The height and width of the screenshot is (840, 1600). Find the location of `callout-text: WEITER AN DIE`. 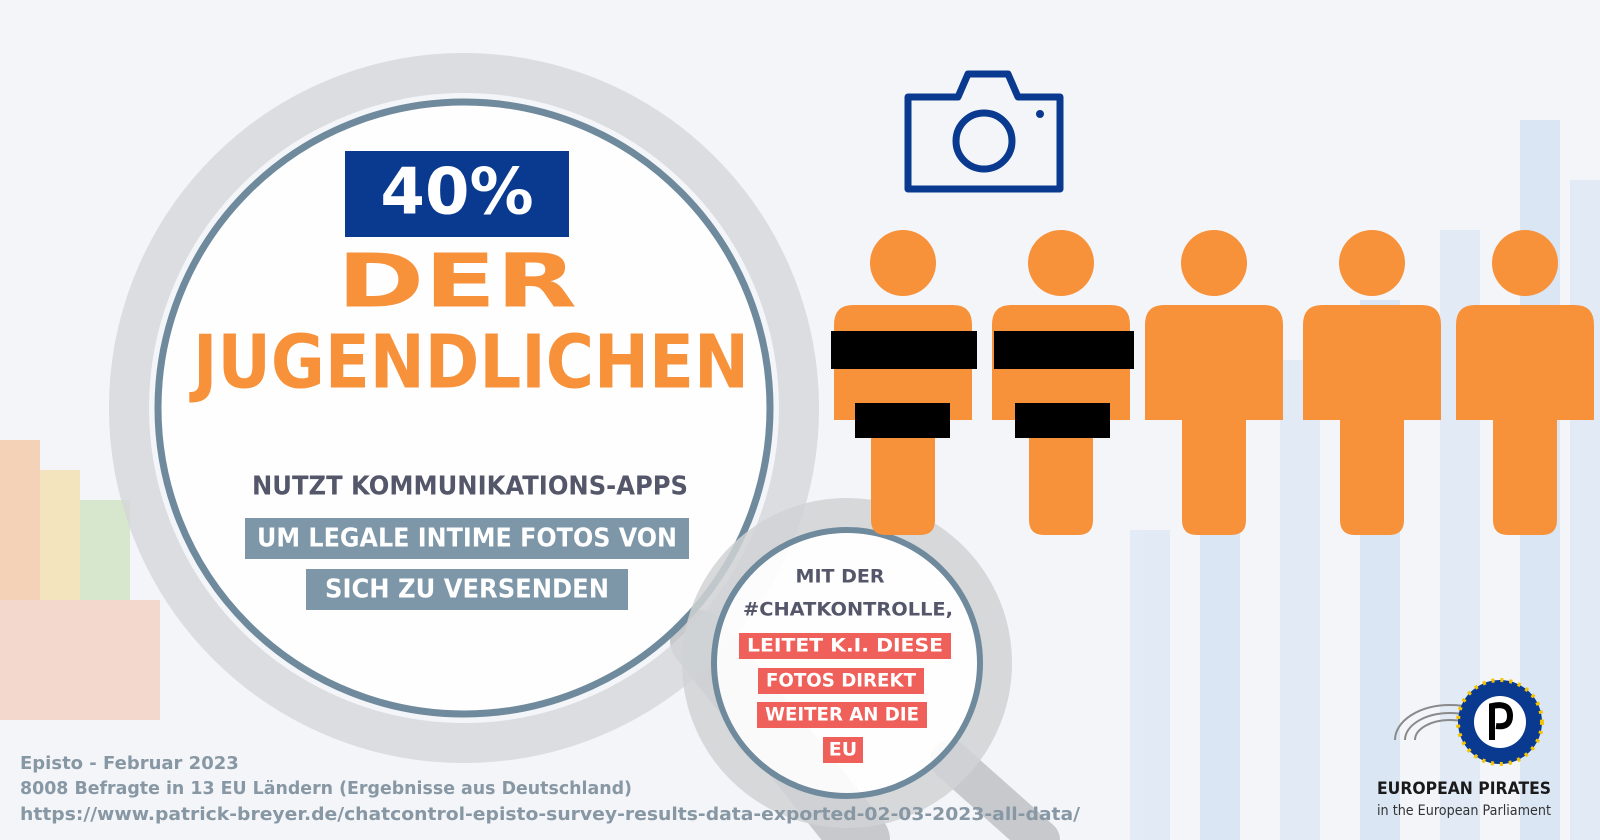

callout-text: WEITER AN DIE is located at coordinates (842, 715).